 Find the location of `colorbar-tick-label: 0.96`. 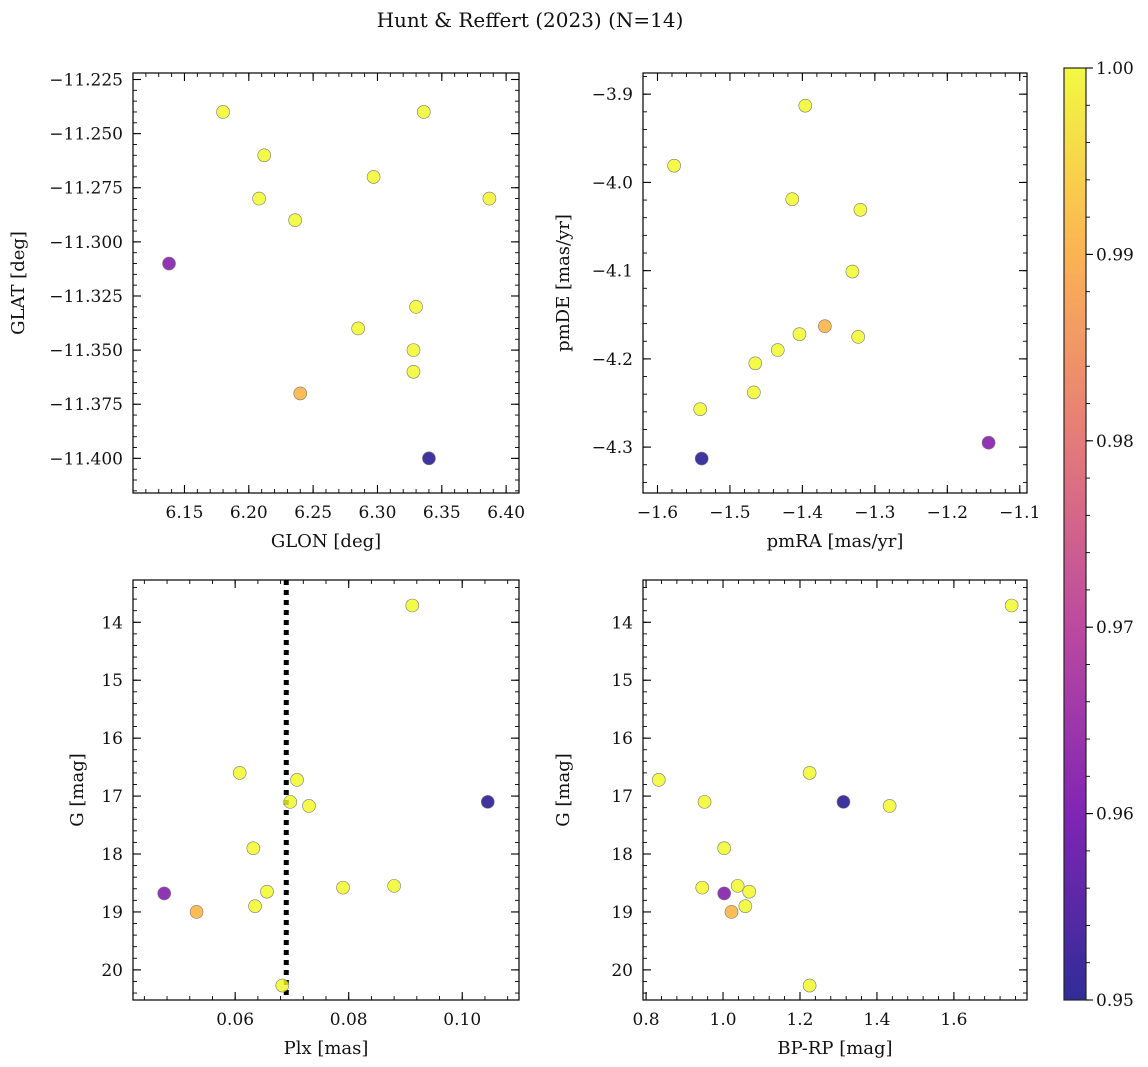

colorbar-tick-label: 0.96 is located at coordinates (1115, 815).